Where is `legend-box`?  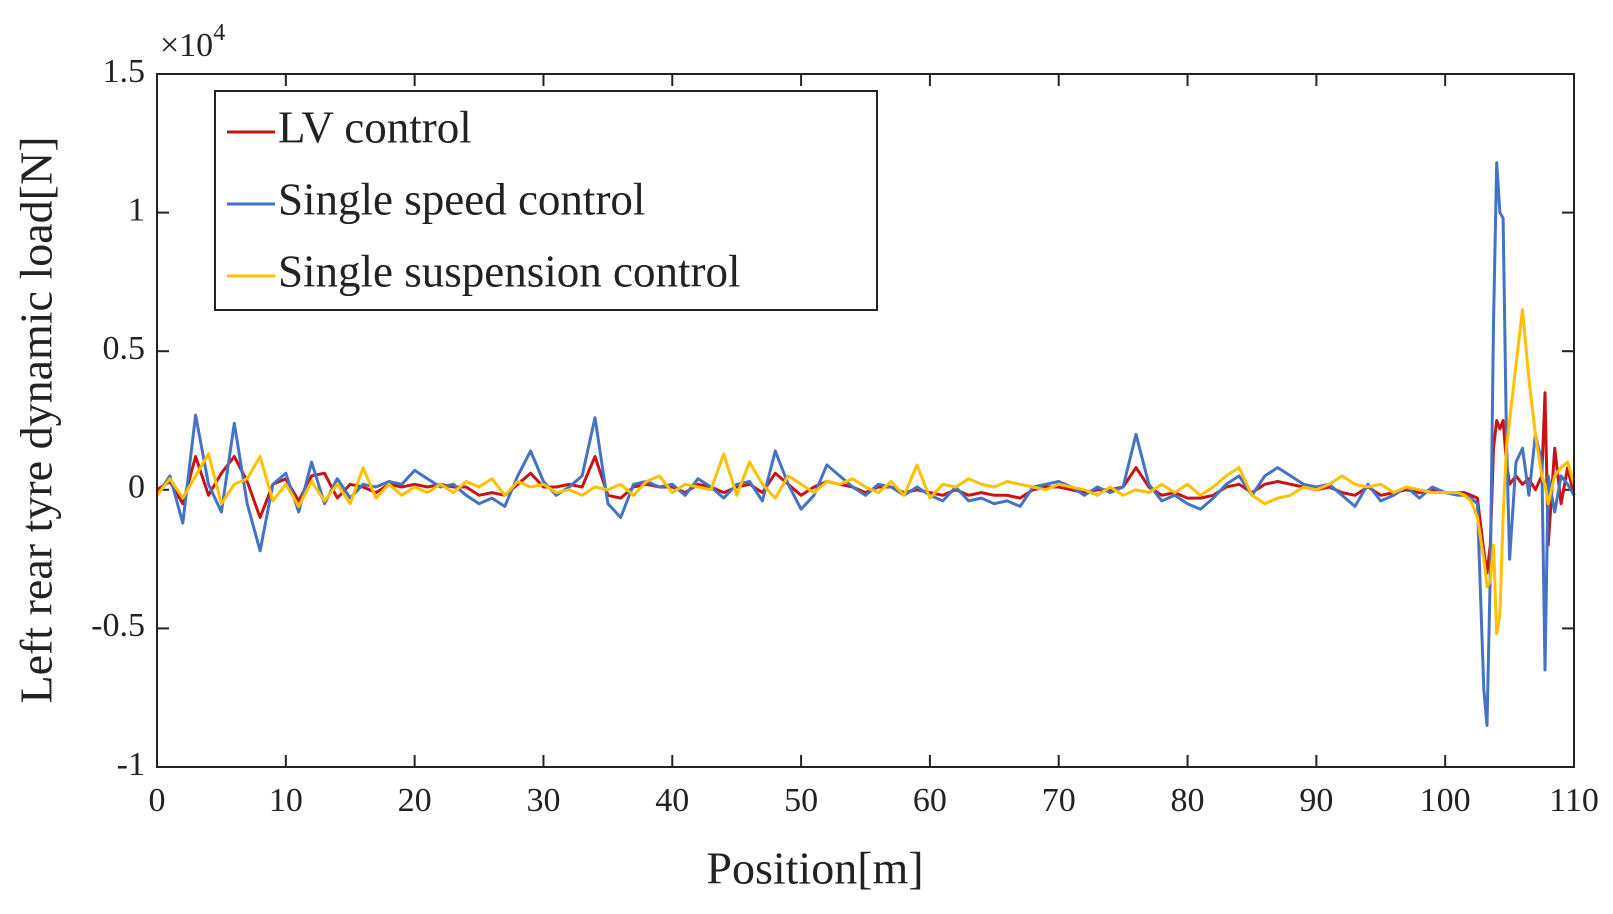 legend-box is located at coordinates (546, 200).